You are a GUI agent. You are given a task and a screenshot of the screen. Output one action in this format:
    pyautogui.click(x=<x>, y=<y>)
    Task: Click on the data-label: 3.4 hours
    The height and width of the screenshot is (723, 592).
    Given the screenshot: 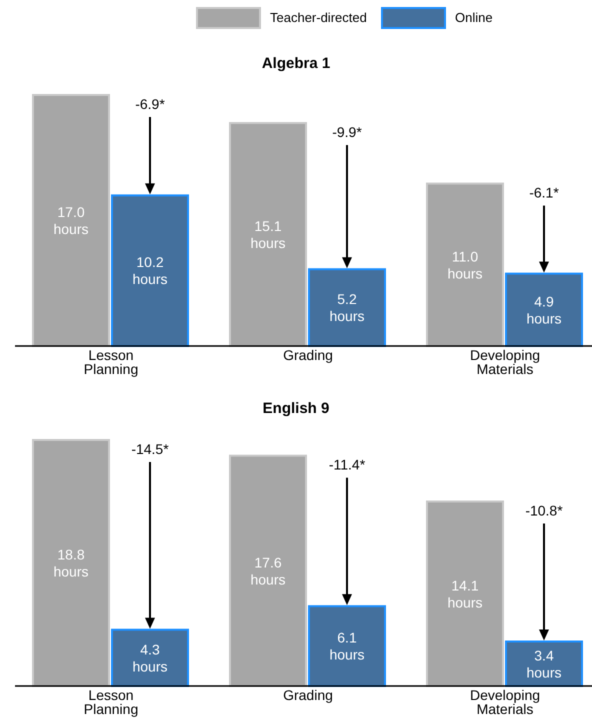 What is the action you would take?
    pyautogui.click(x=544, y=663)
    